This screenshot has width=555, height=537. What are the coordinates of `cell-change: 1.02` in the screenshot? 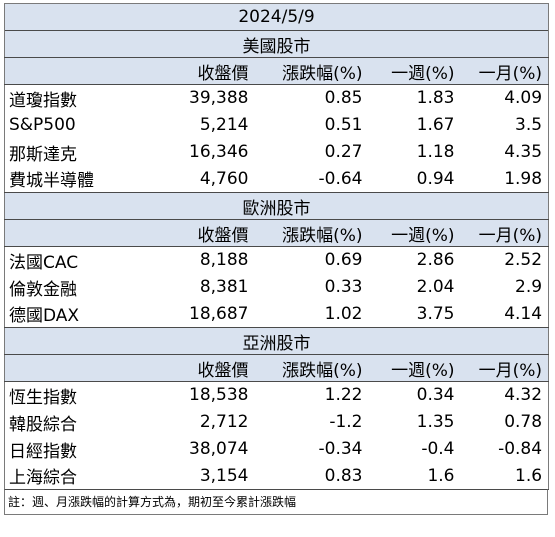 It's located at (311, 314).